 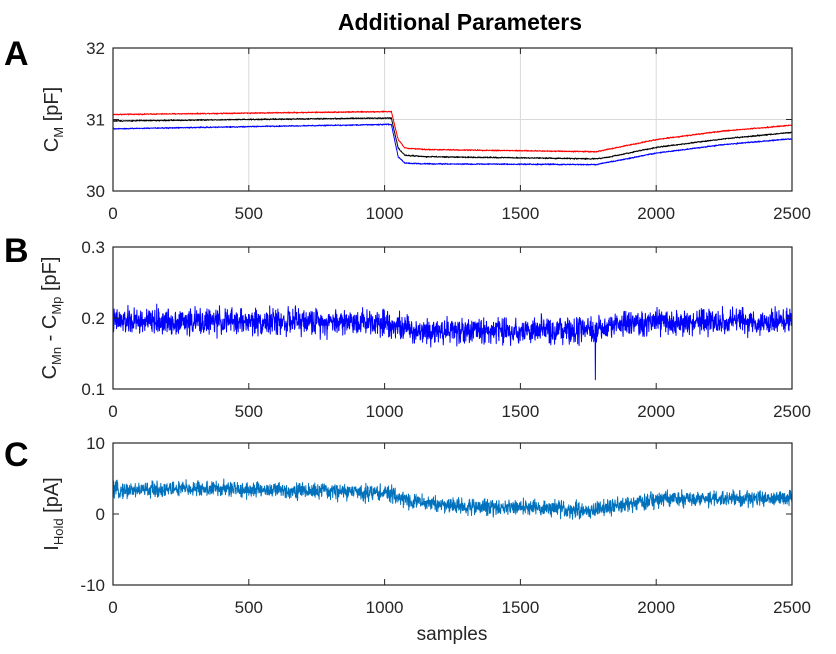 I want to click on y-axis-label: CM [pF], so click(x=53, y=119).